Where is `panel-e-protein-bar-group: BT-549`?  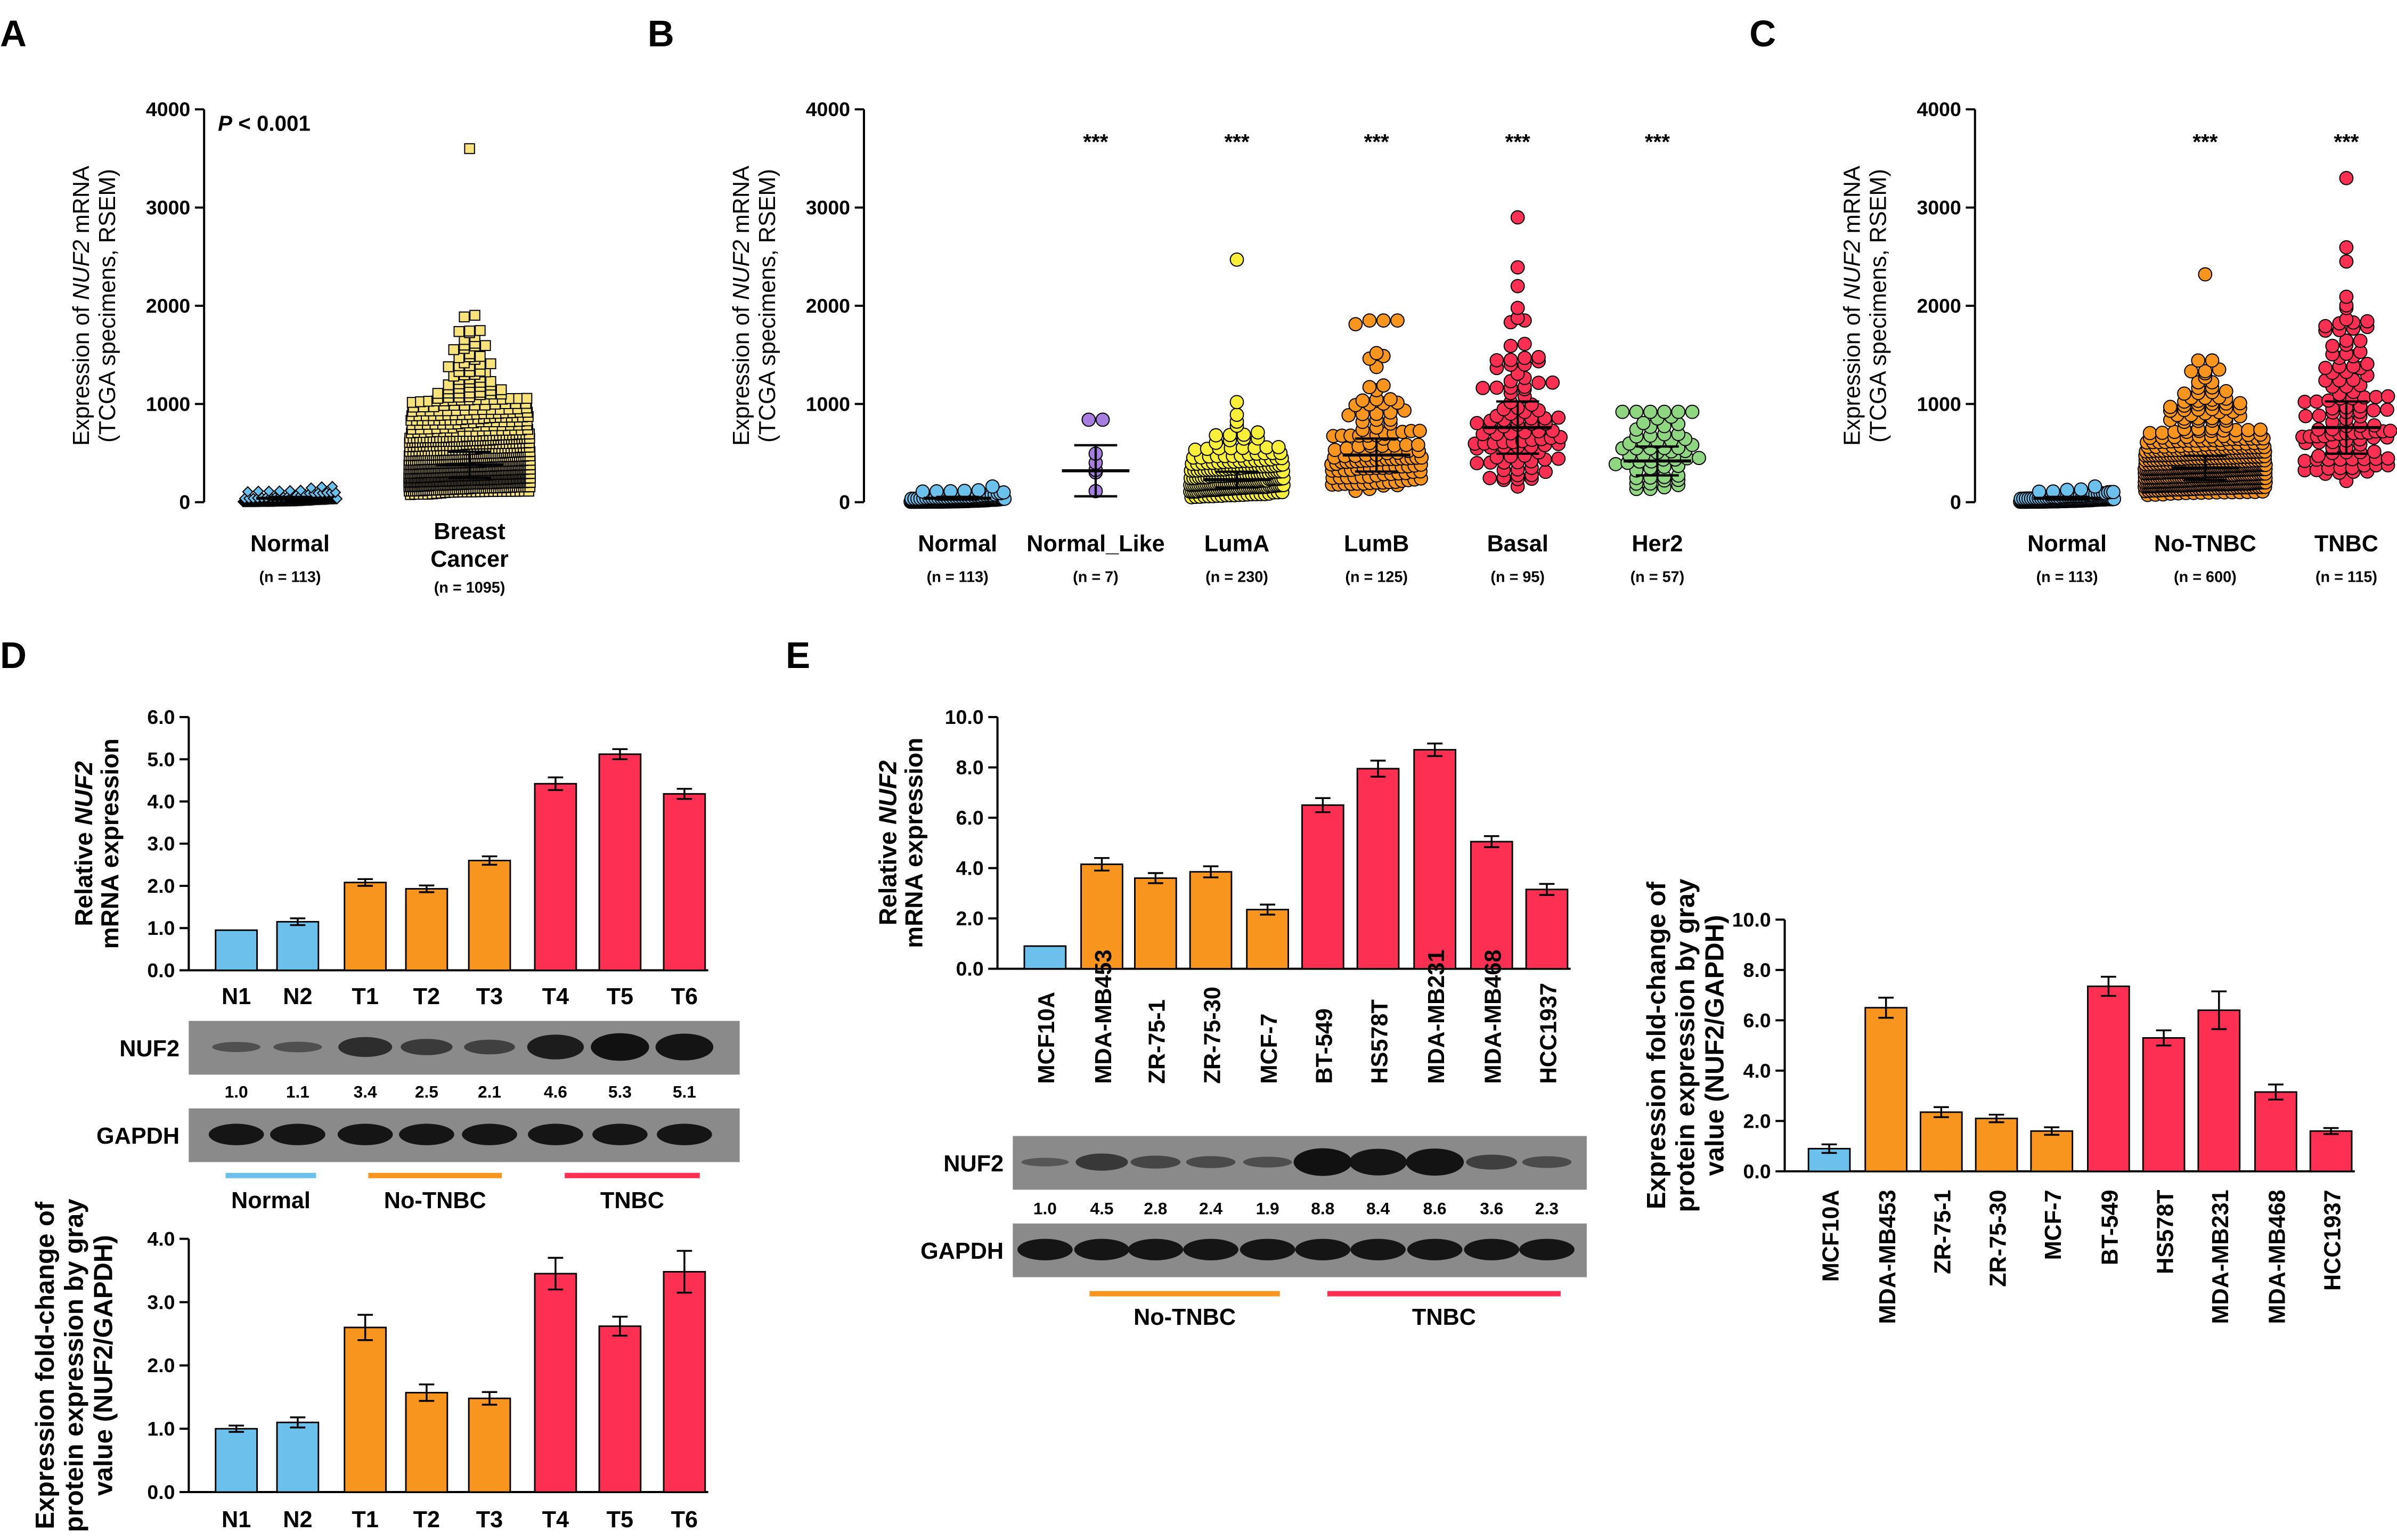
panel-e-protein-bar-group: BT-549 is located at coordinates (2108, 1120).